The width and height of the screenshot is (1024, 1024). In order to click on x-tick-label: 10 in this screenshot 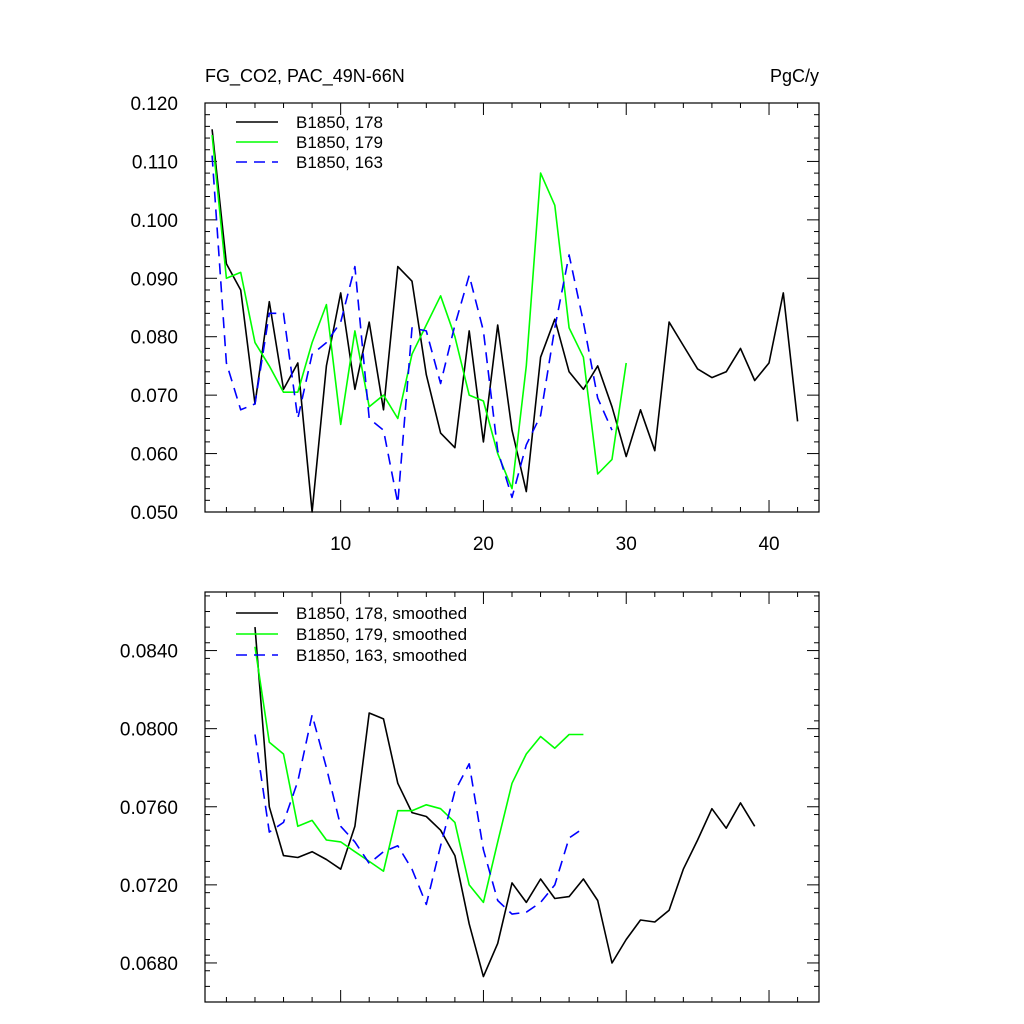, I will do `click(340, 544)`.